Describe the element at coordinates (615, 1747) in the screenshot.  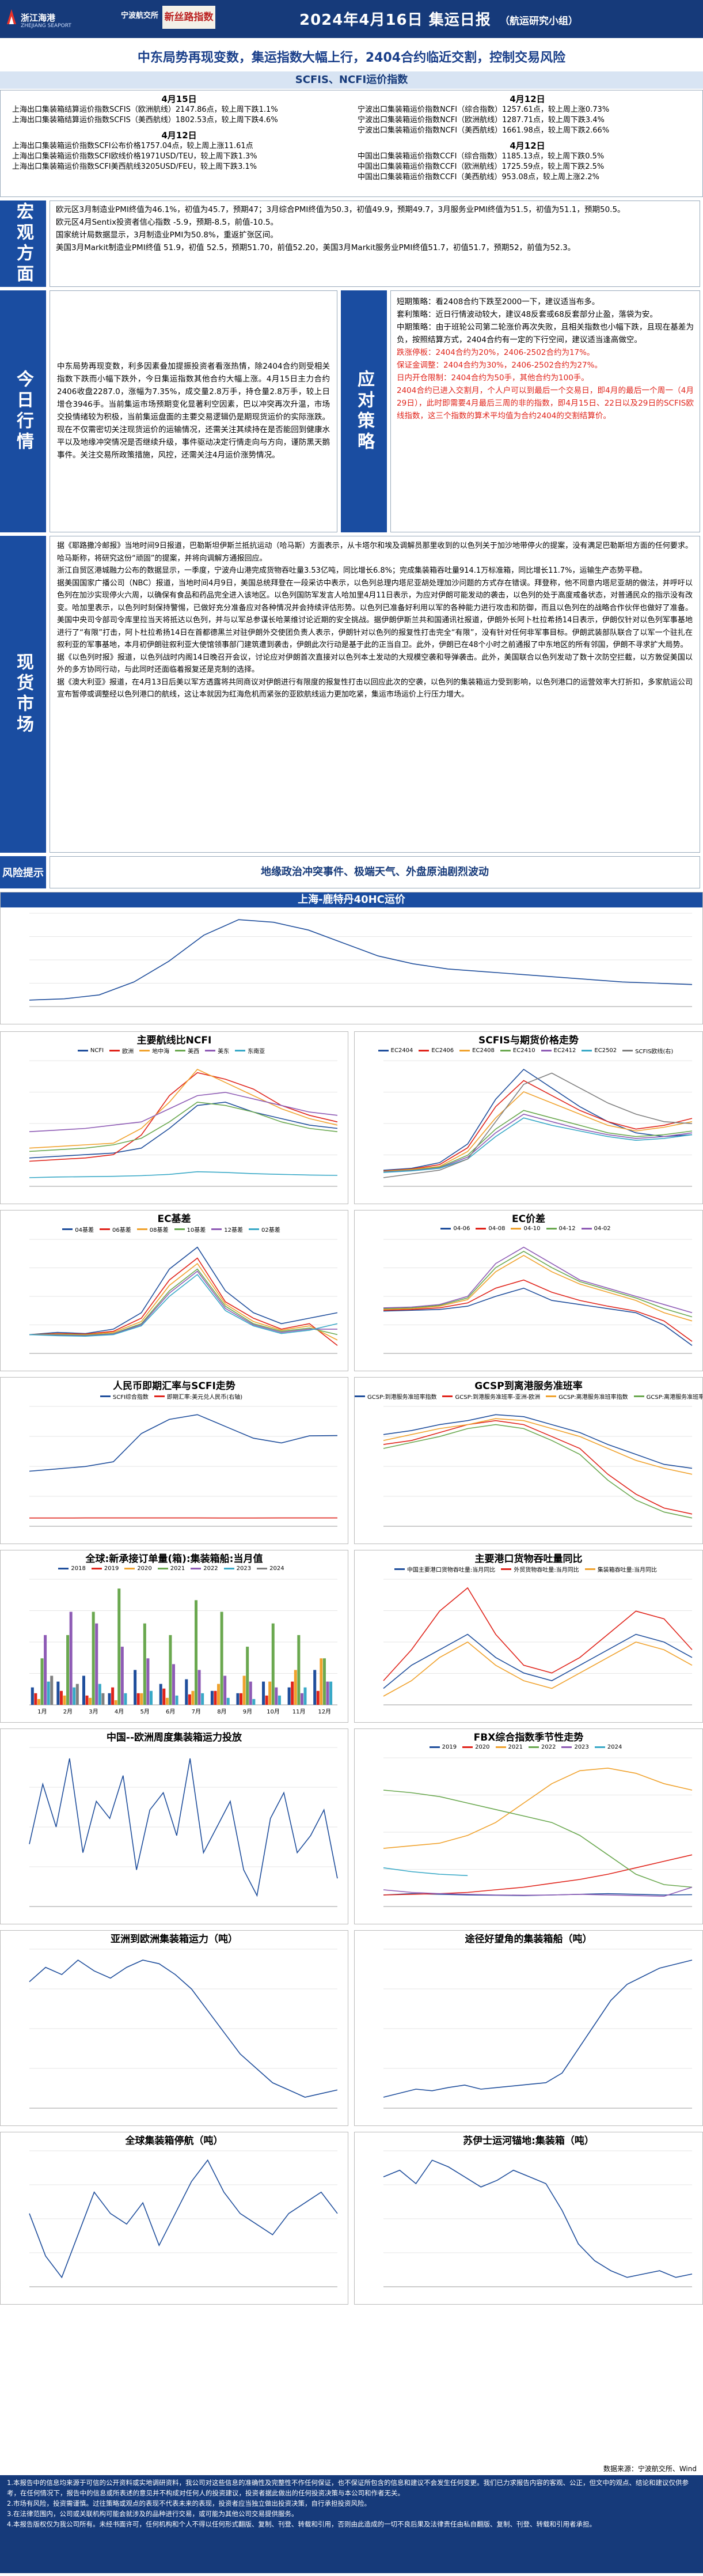
I see `legend-label: 2024` at that location.